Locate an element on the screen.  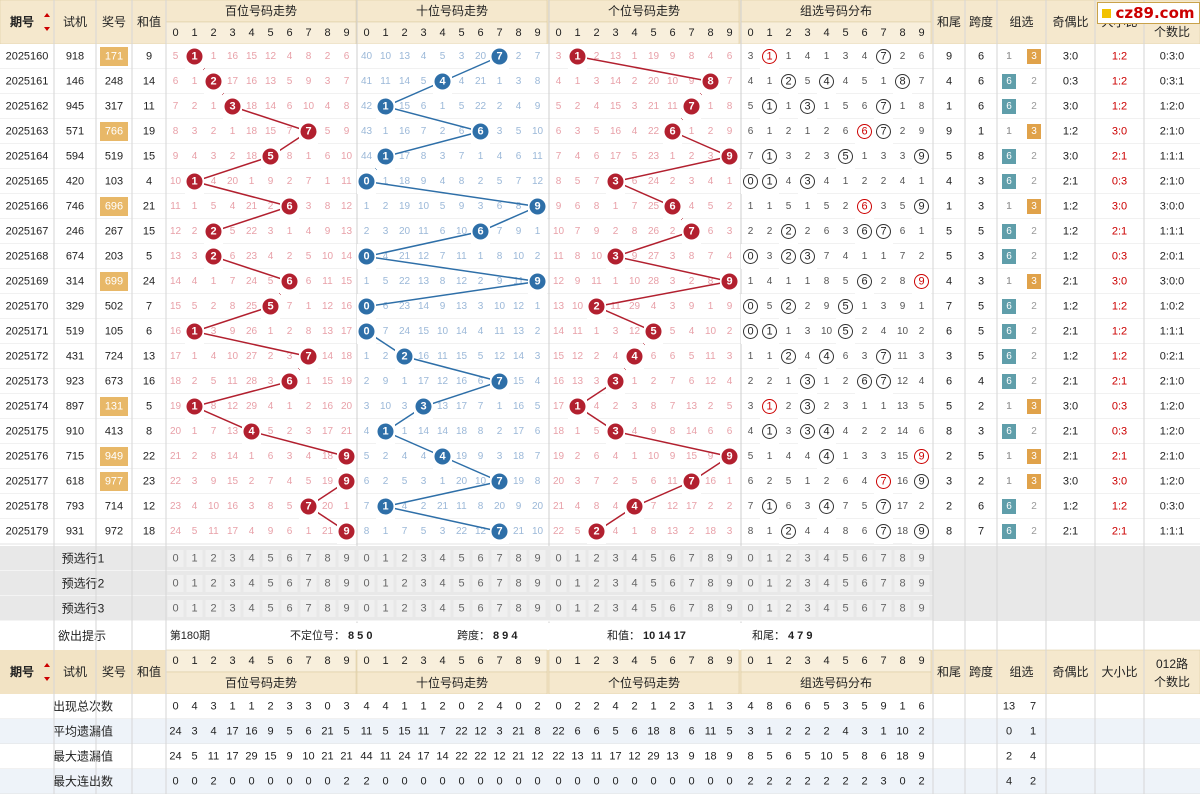
site-logo: cz89.com is located at coordinates (1148, 13).